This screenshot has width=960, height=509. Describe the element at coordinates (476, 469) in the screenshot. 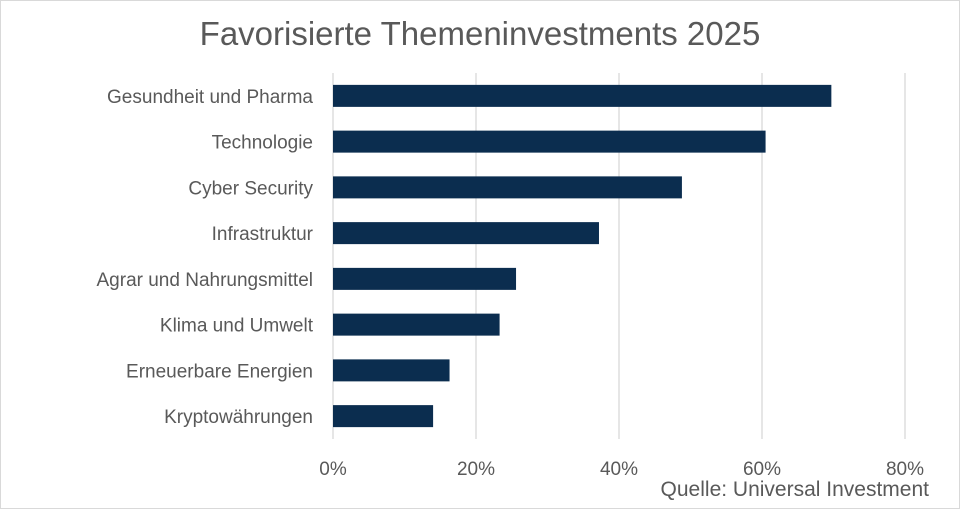

I see `x-tick-label: 20%` at that location.